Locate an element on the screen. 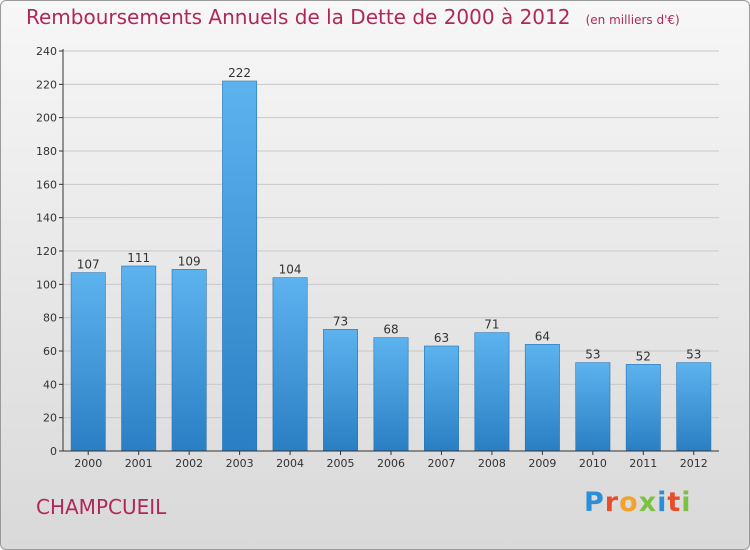  data-label-2004: 104 is located at coordinates (290, 270).